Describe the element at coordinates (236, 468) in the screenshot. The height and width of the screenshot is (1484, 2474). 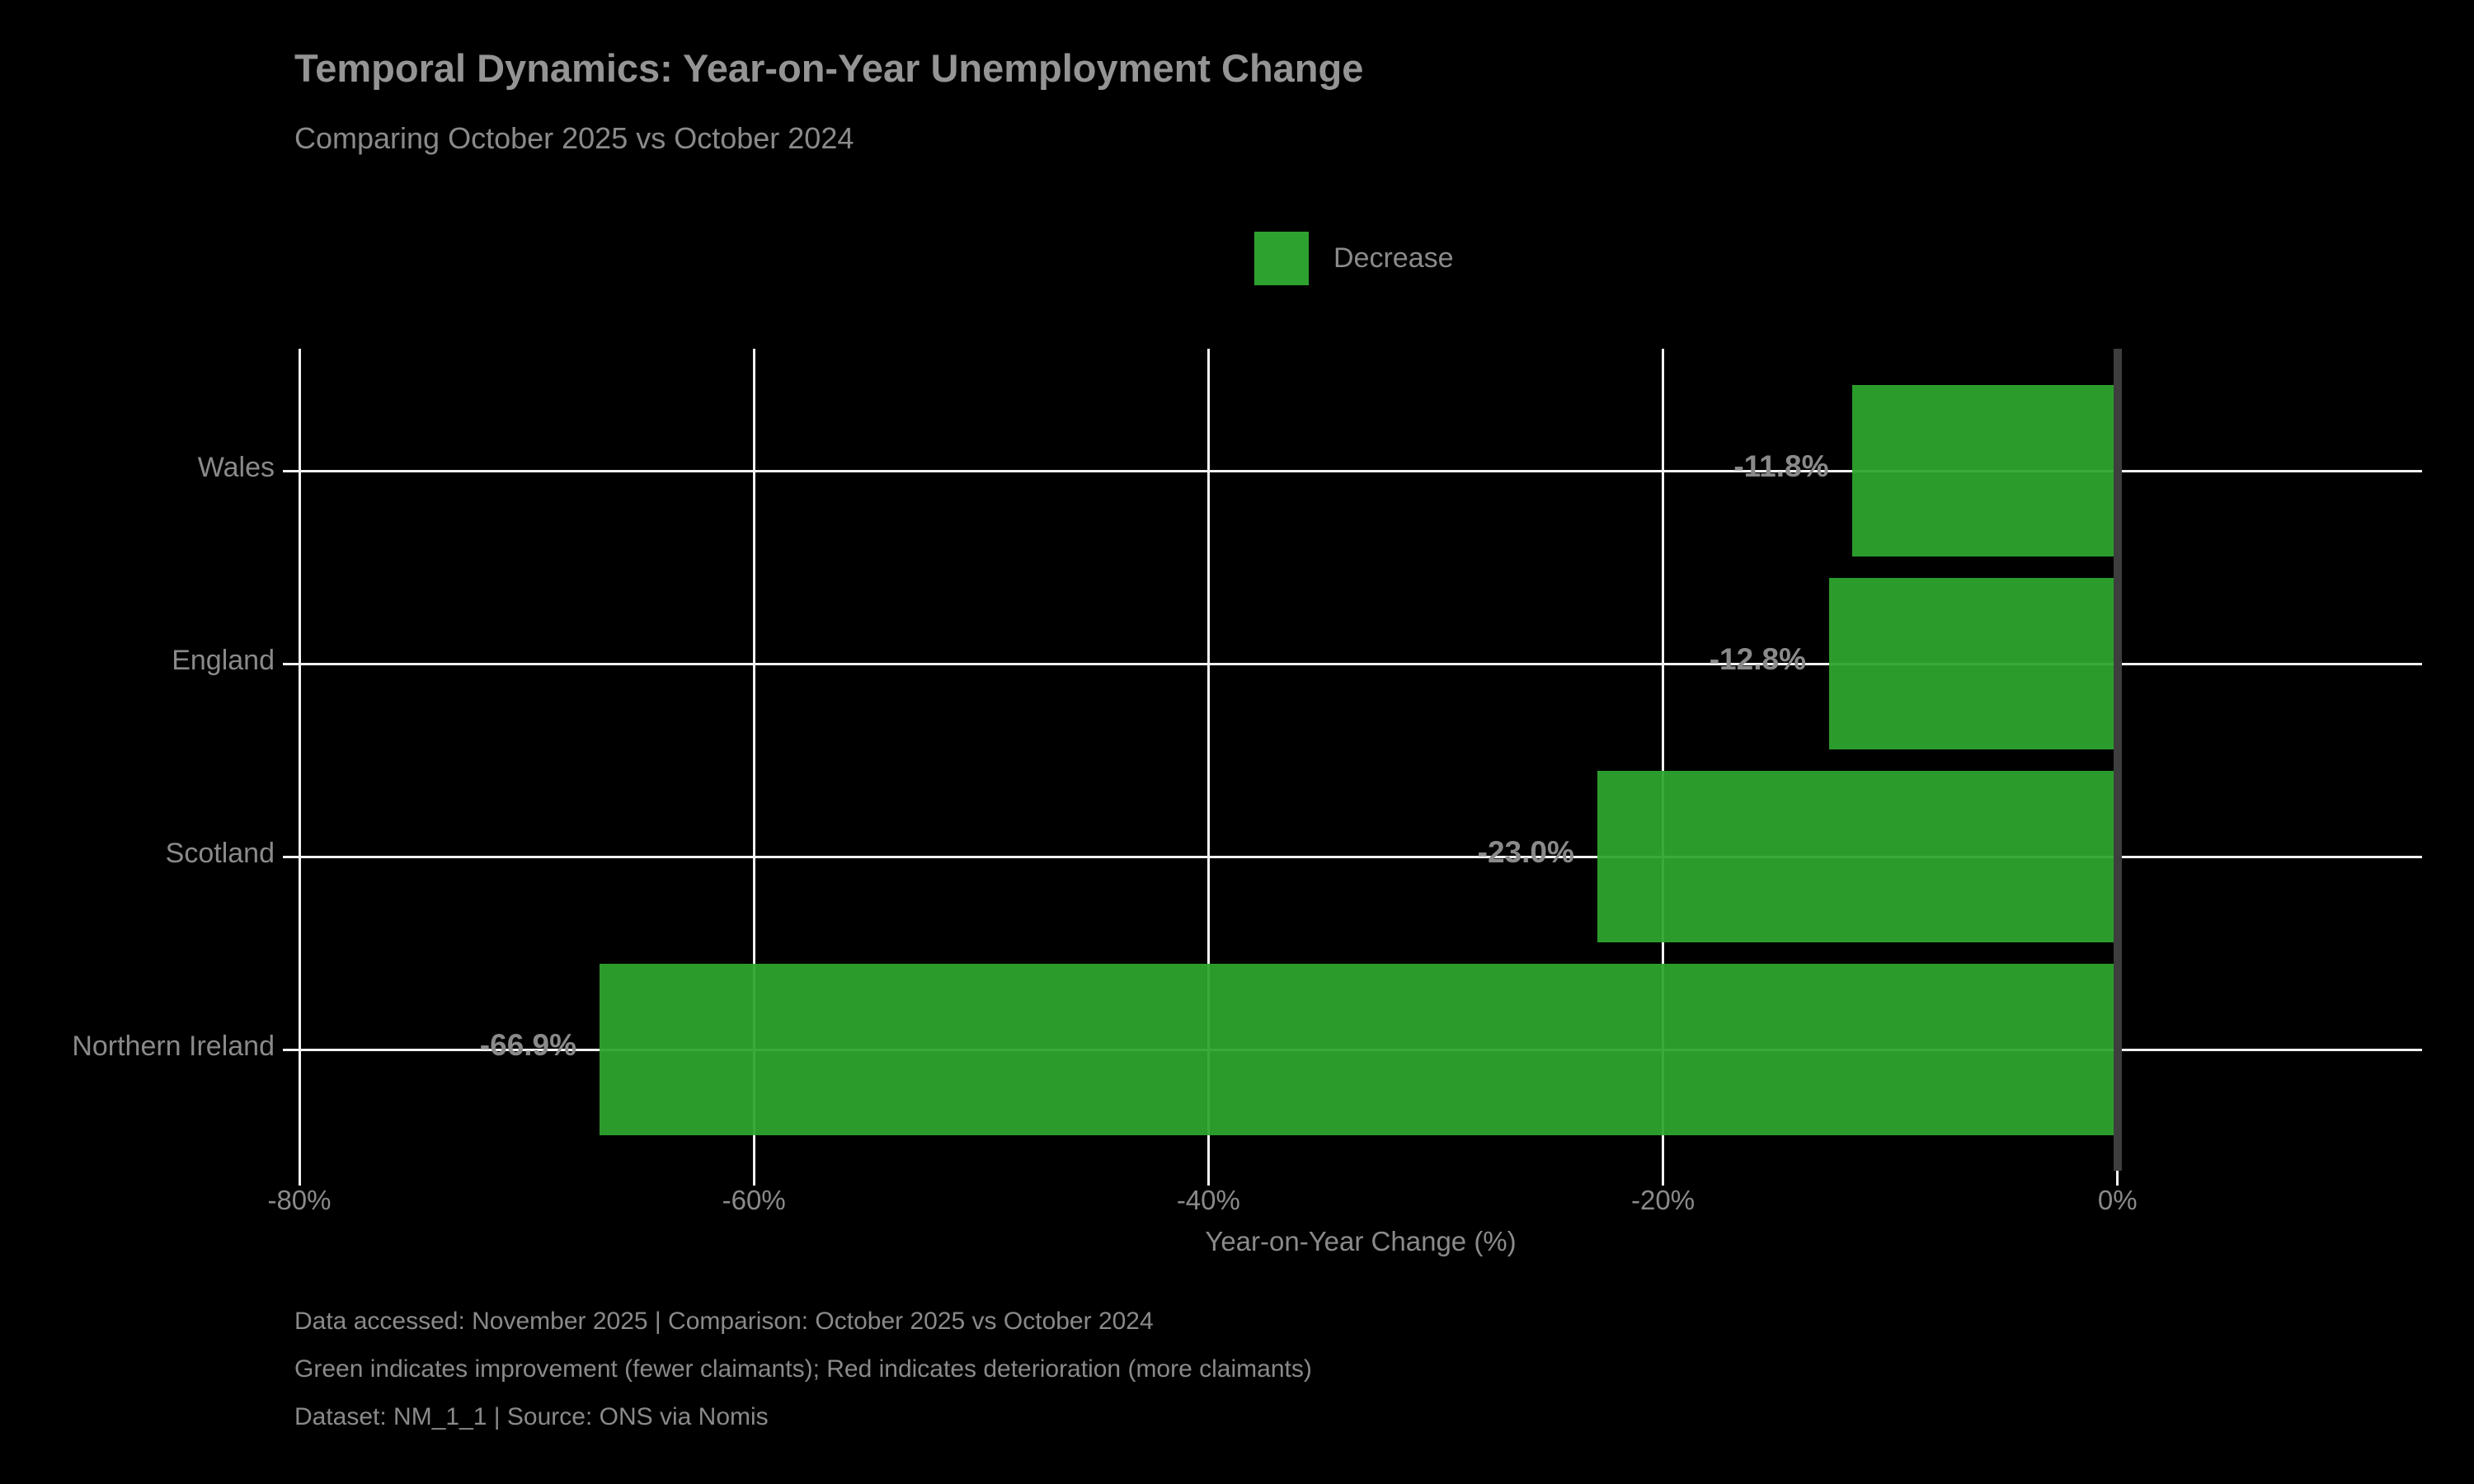
I see `y-tick-label-wales: Wales` at that location.